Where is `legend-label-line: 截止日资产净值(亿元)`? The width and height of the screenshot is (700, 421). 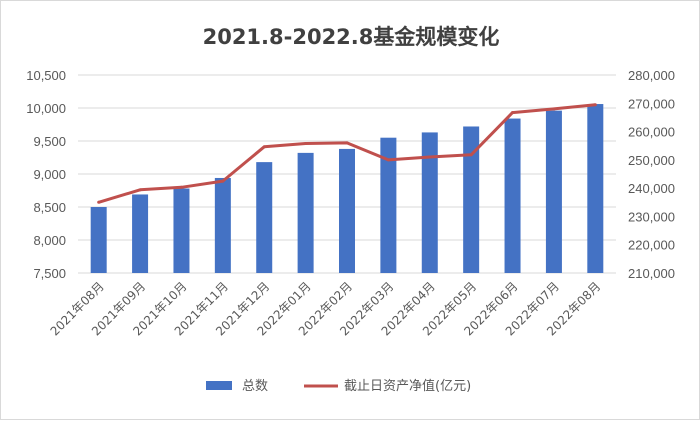
legend-label-line: 截止日资产净值(亿元) is located at coordinates (407, 386).